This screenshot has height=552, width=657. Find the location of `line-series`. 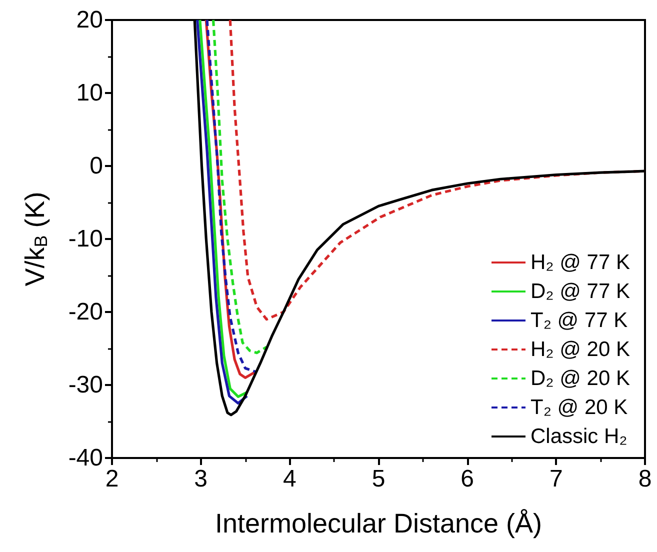

line-series is located at coordinates (240, 186).